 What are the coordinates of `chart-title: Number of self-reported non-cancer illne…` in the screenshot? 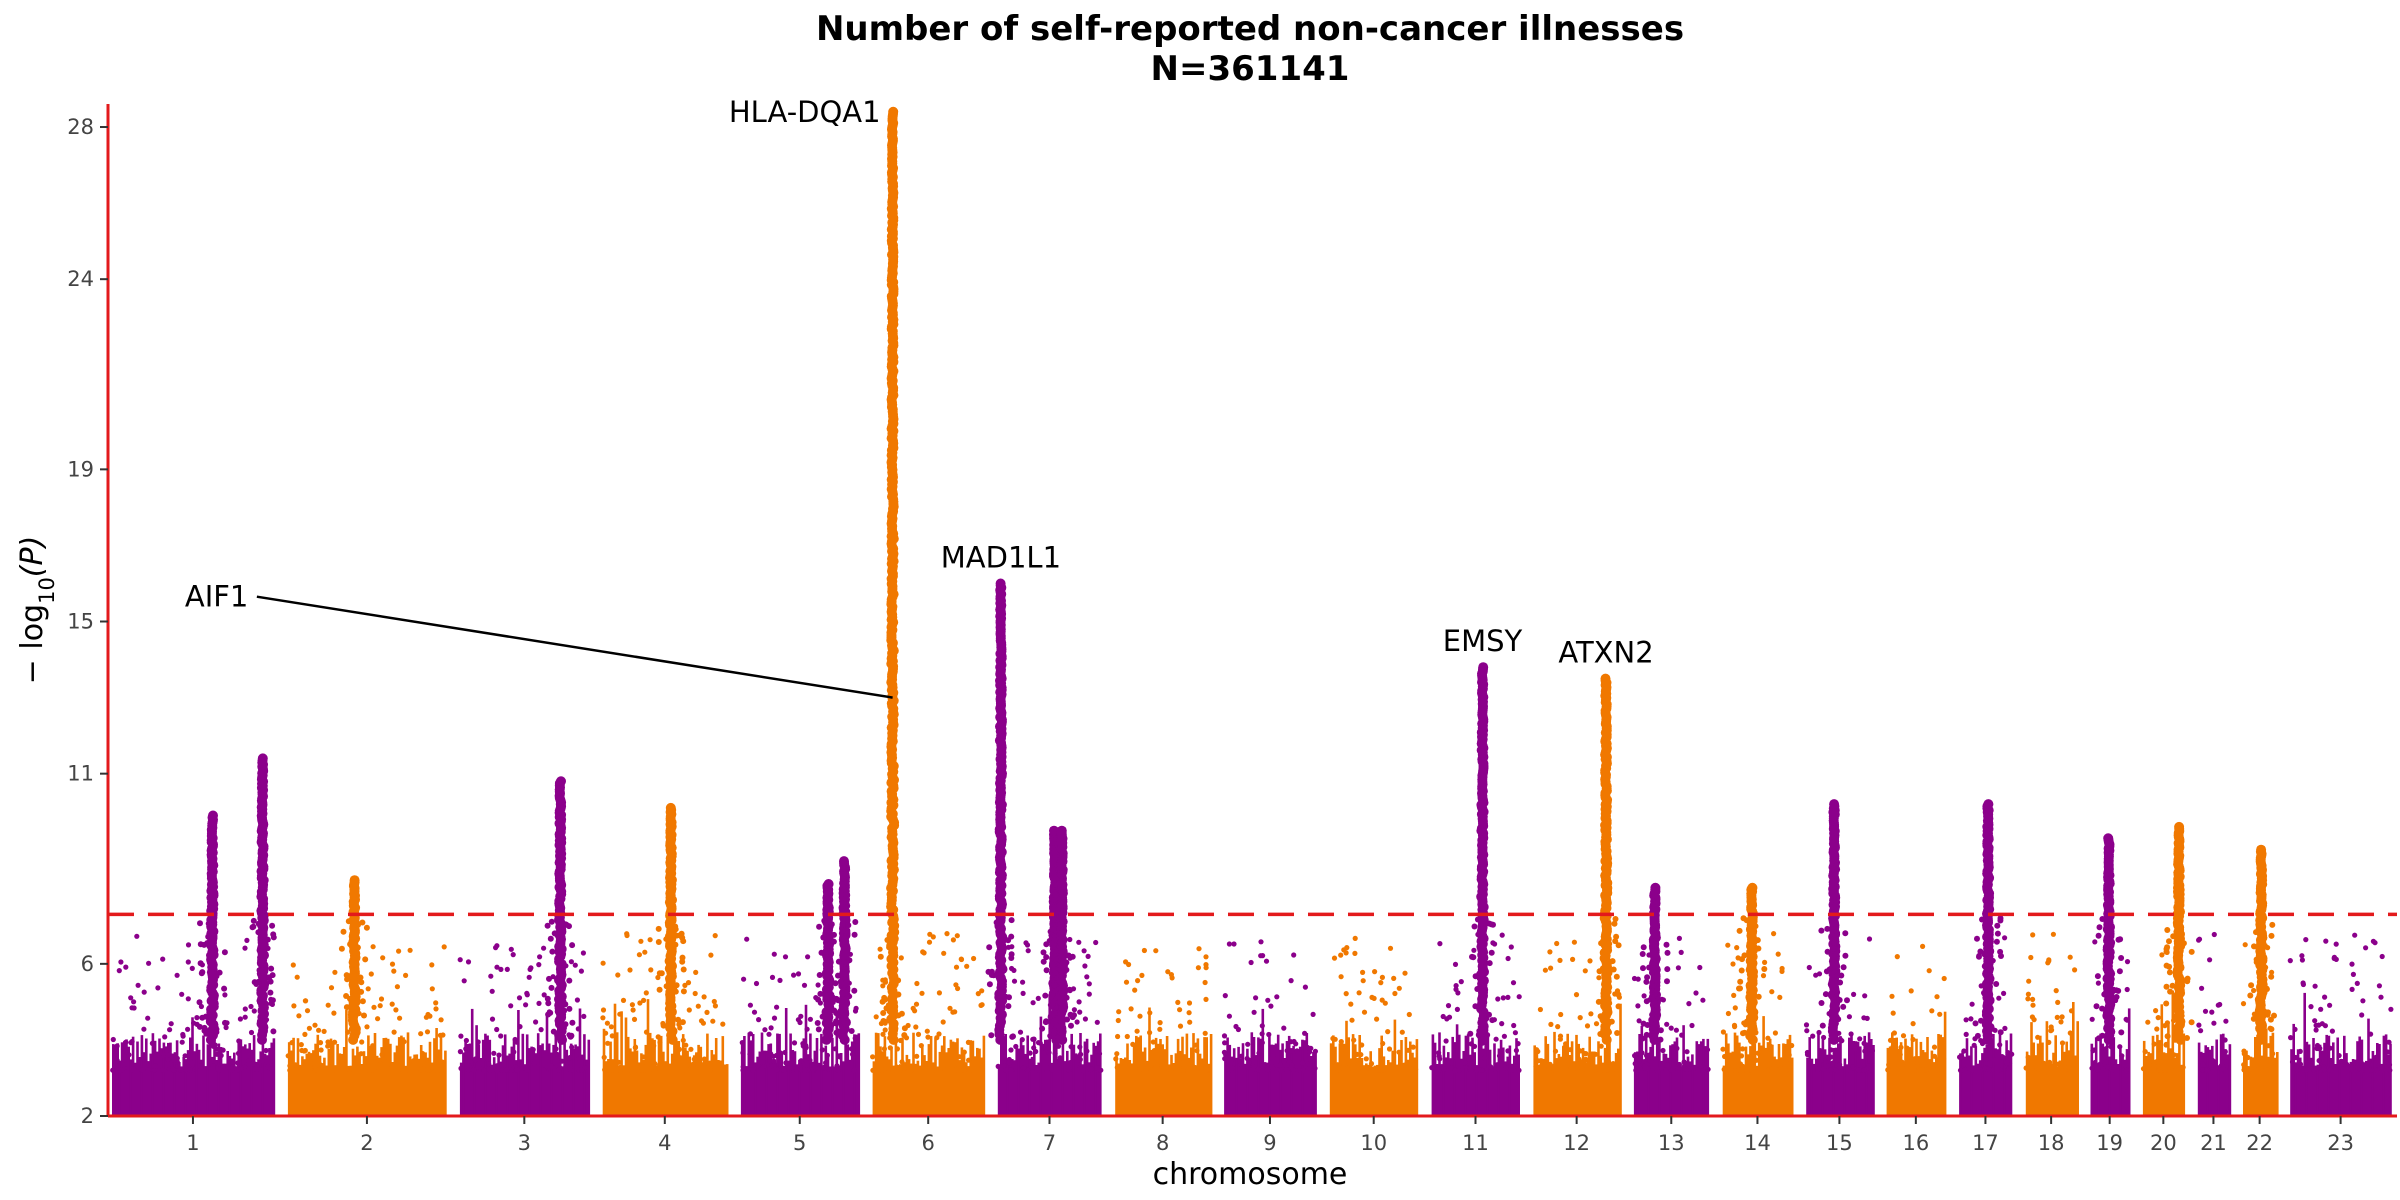 It's located at (1250, 29).